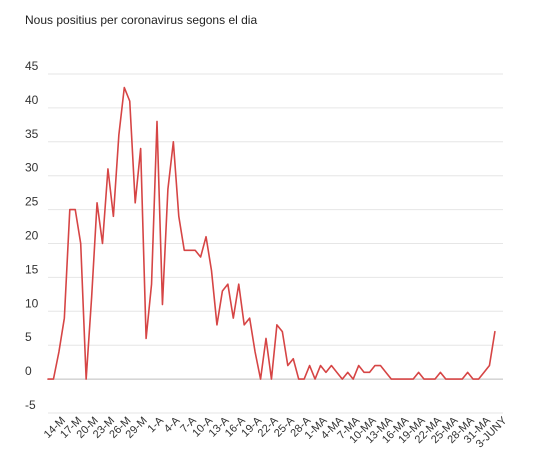 This screenshot has width=538, height=476. I want to click on y-tick-label: -5, so click(30, 405).